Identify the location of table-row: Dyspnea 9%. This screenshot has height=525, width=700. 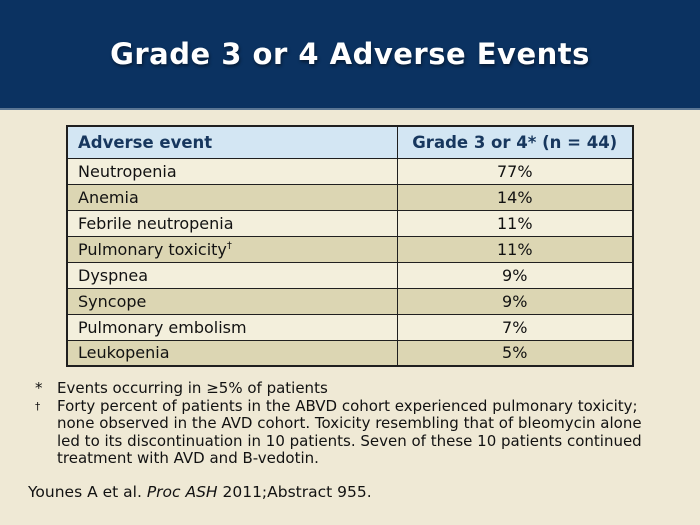
(350, 275).